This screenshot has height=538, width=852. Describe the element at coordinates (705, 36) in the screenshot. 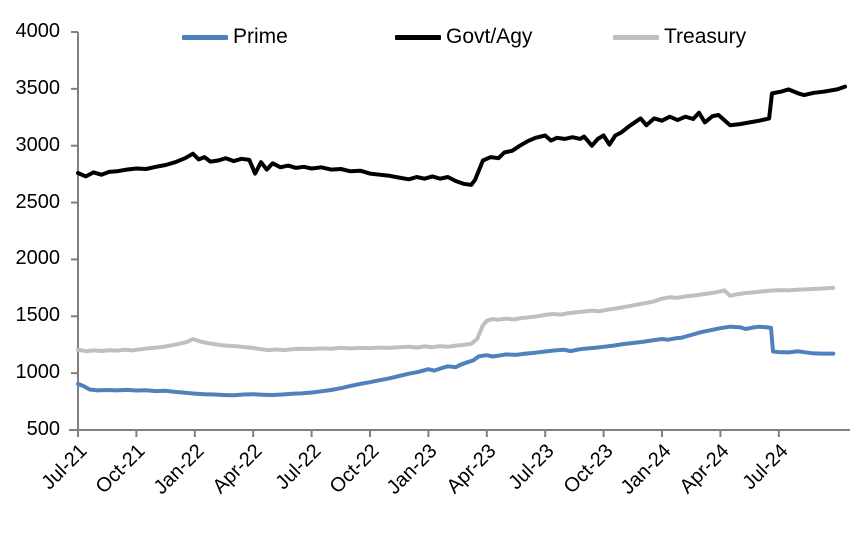

I see `legend-label: Treasury` at that location.